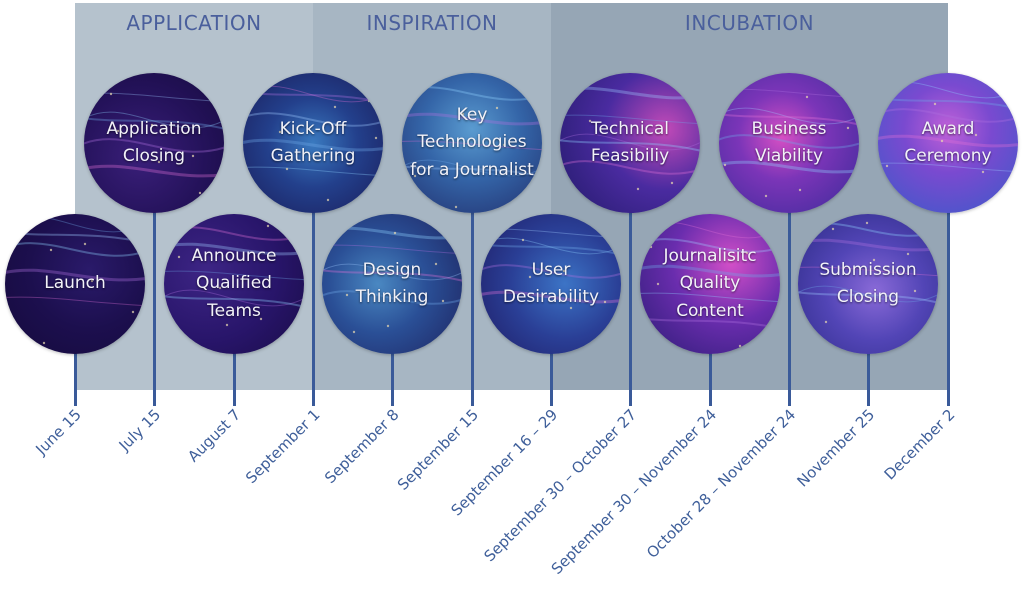  I want to click on milestone-label: Submission Closing, so click(868, 283).